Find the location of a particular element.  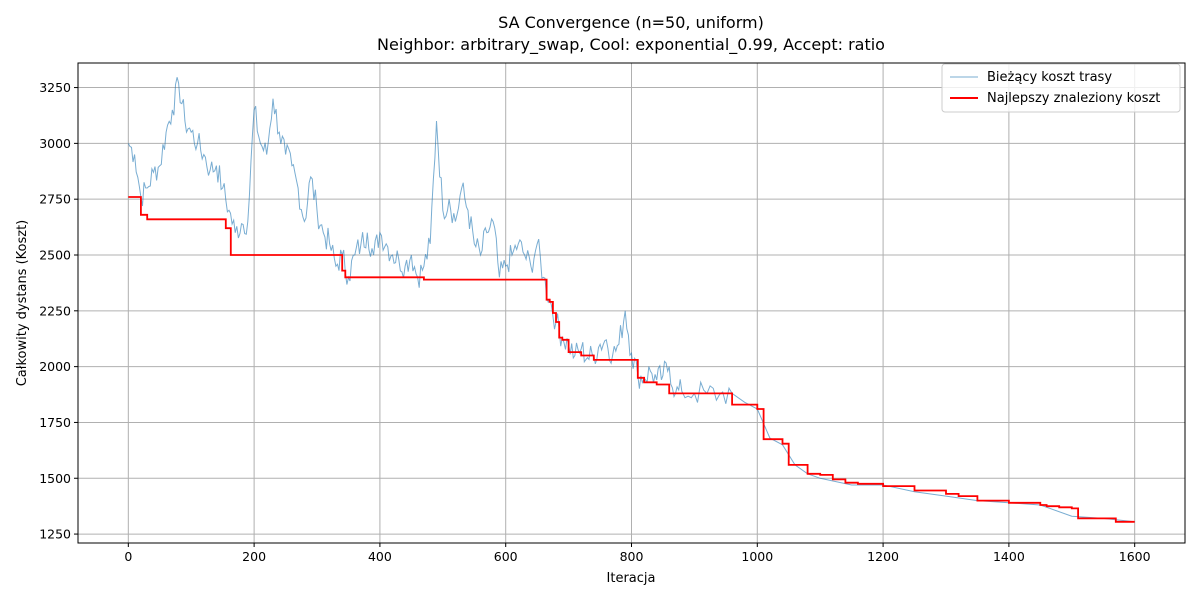

y-tick-label: 1750 is located at coordinates (55, 422).